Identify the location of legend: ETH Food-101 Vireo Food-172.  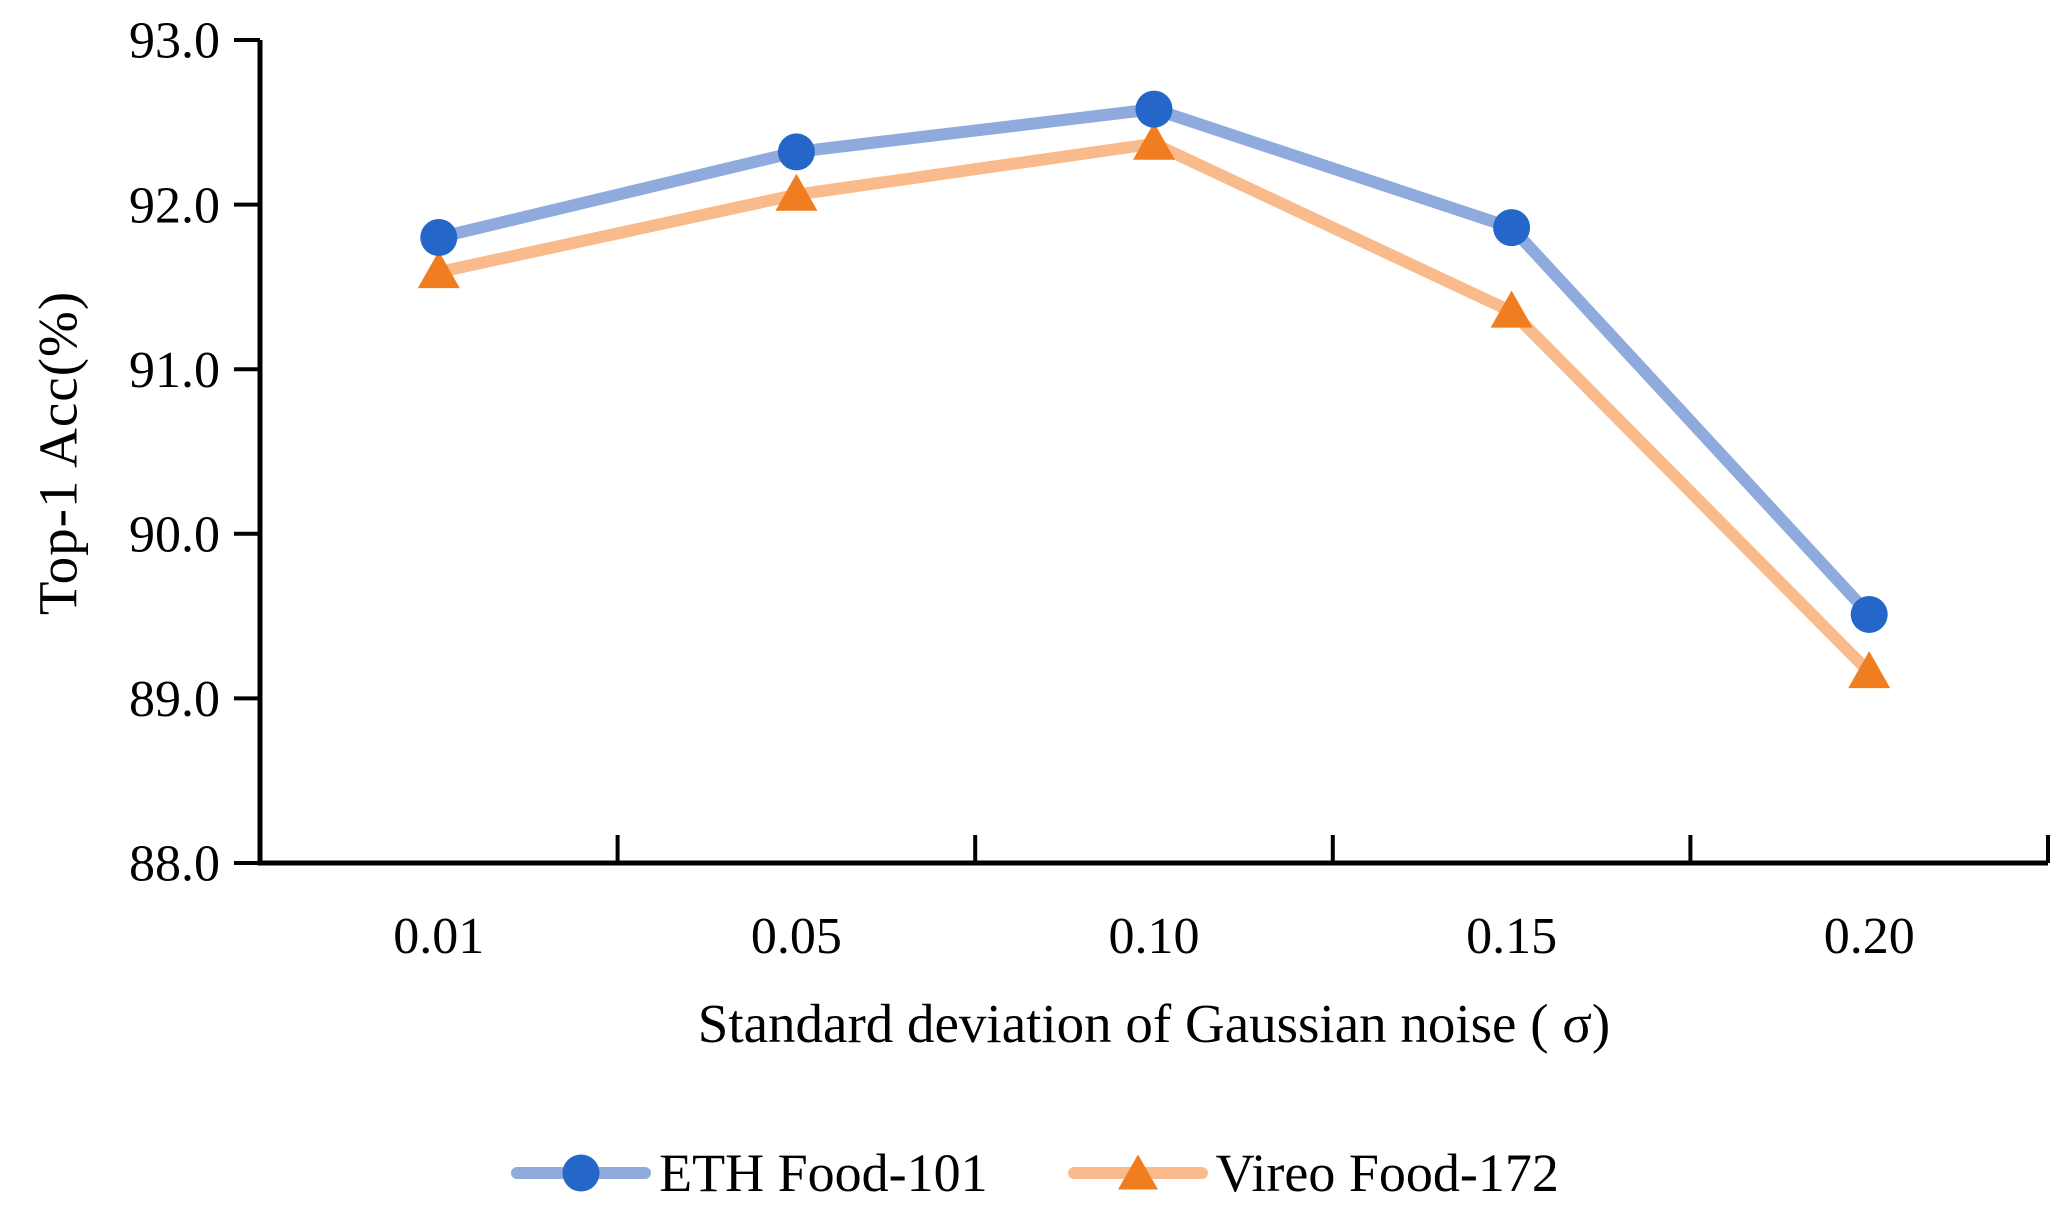
(1035, 1173).